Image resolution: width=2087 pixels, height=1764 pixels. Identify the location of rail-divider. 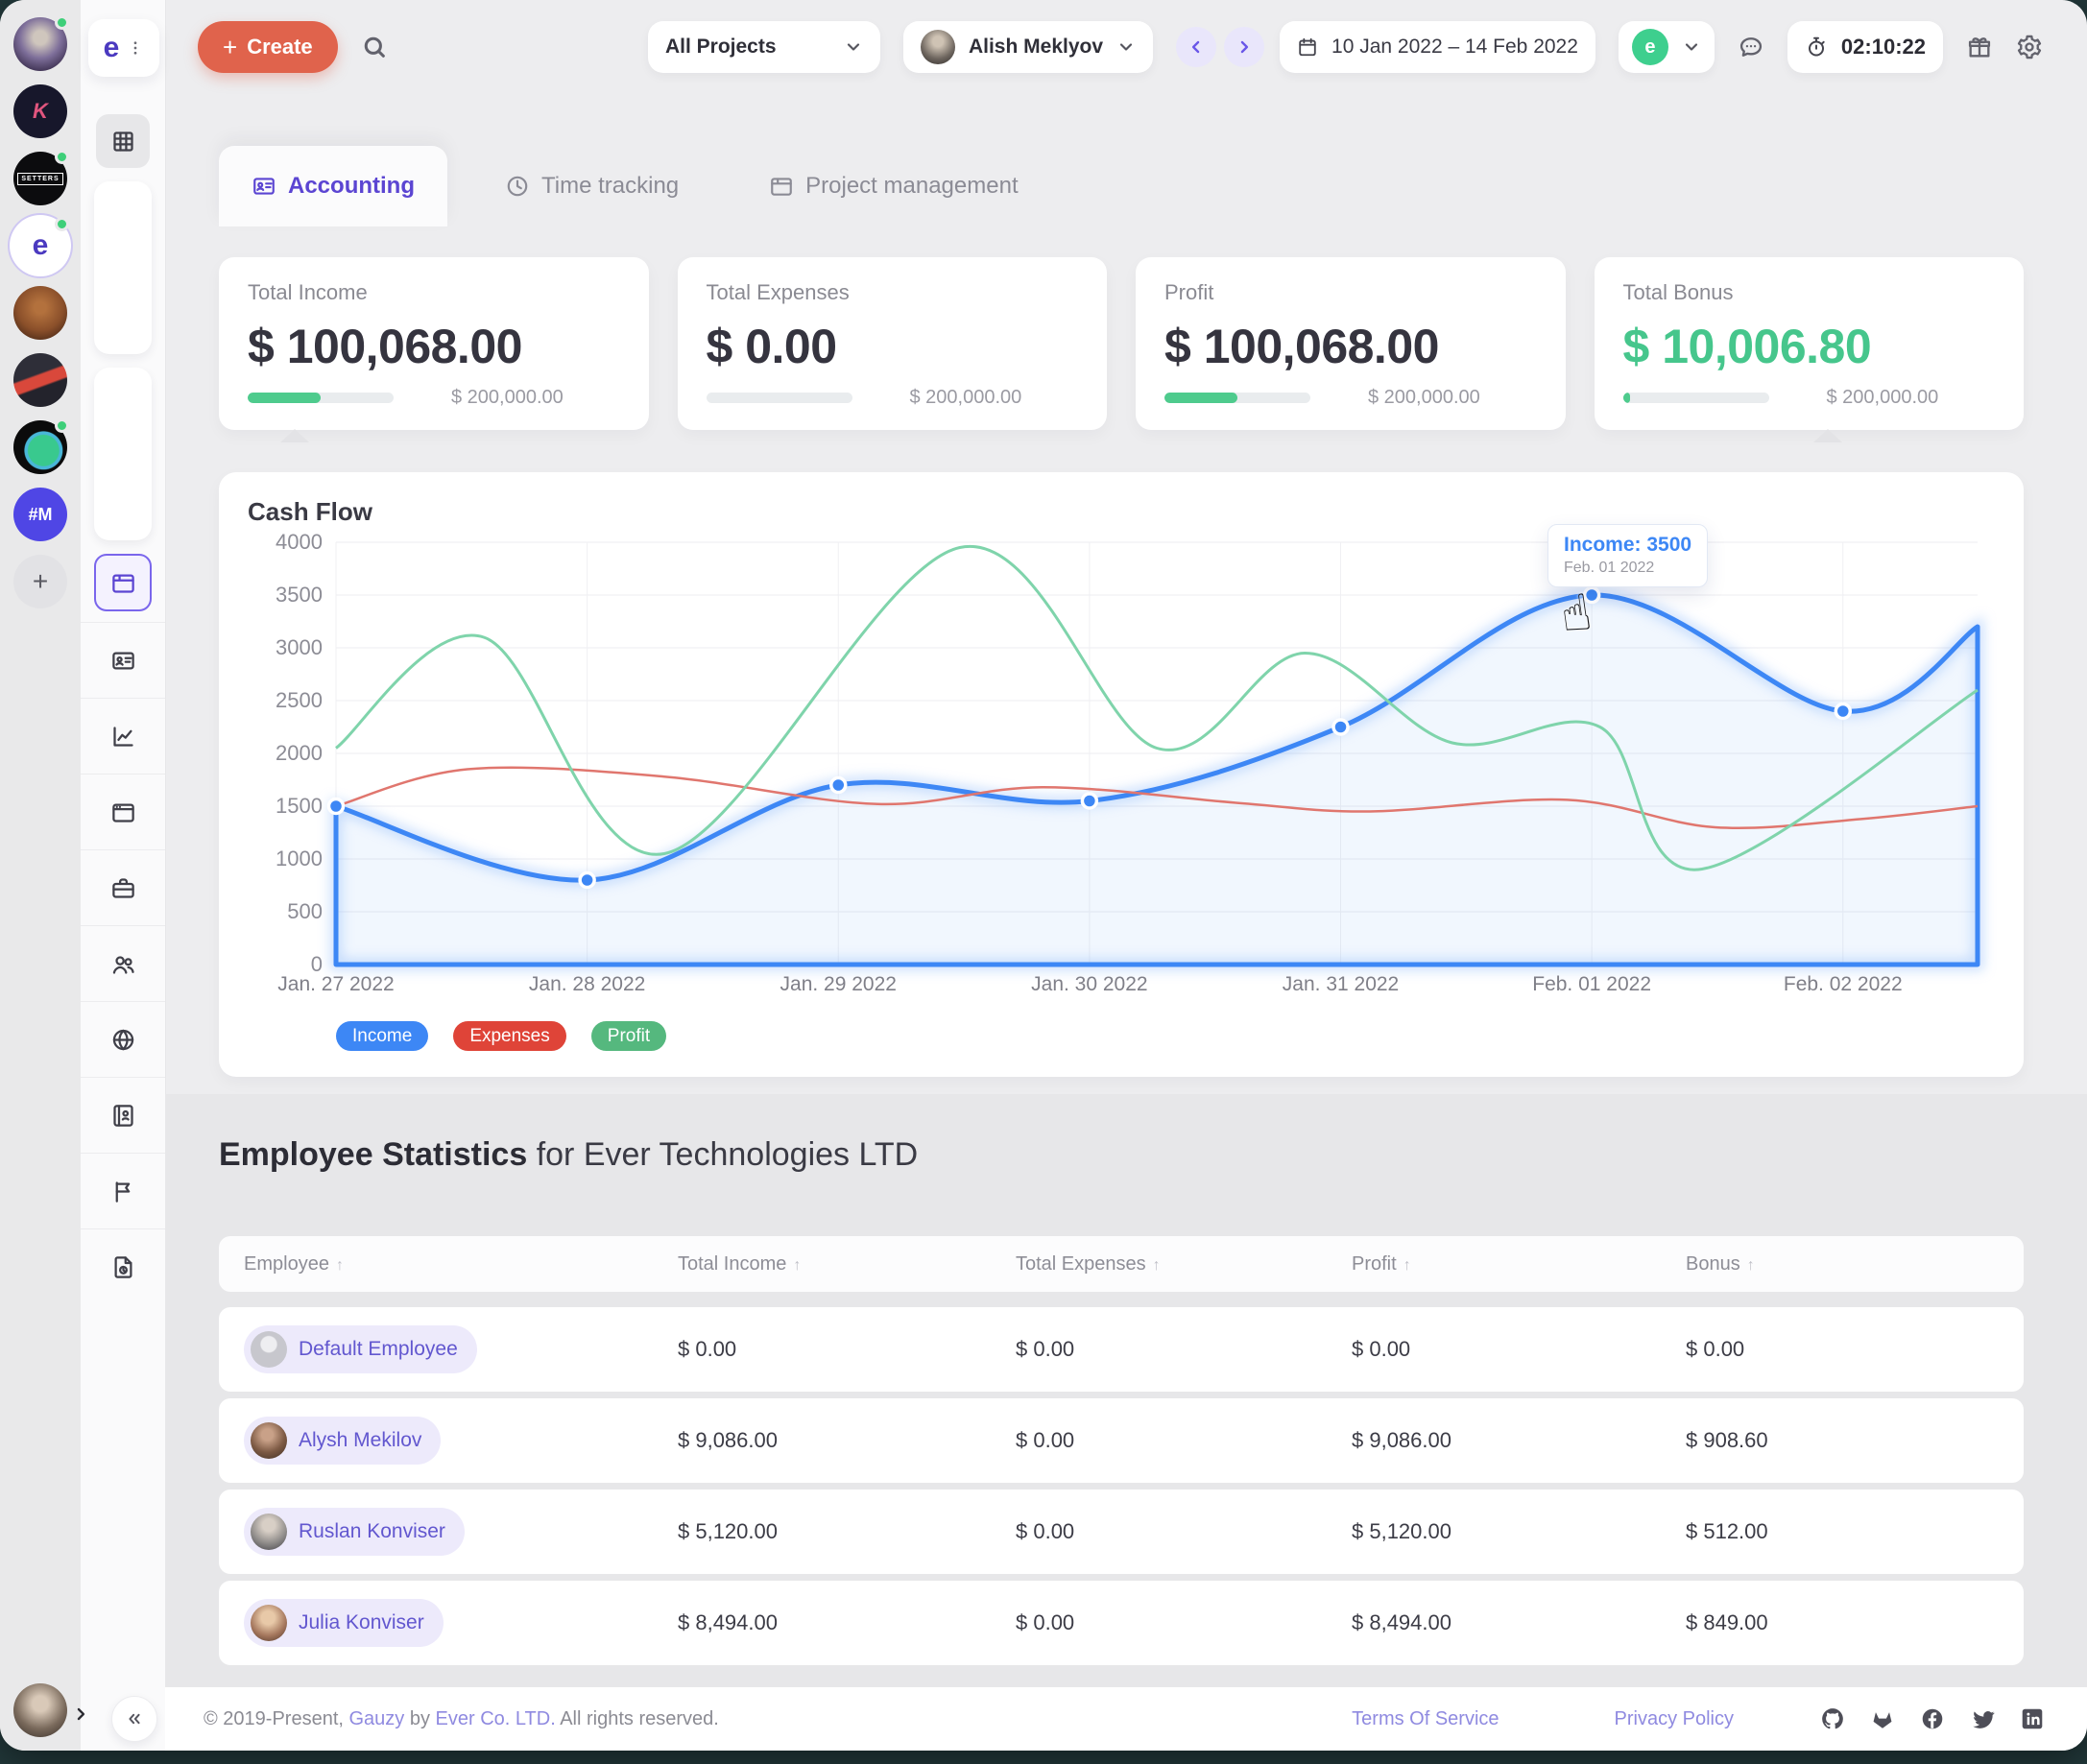
(123, 1001).